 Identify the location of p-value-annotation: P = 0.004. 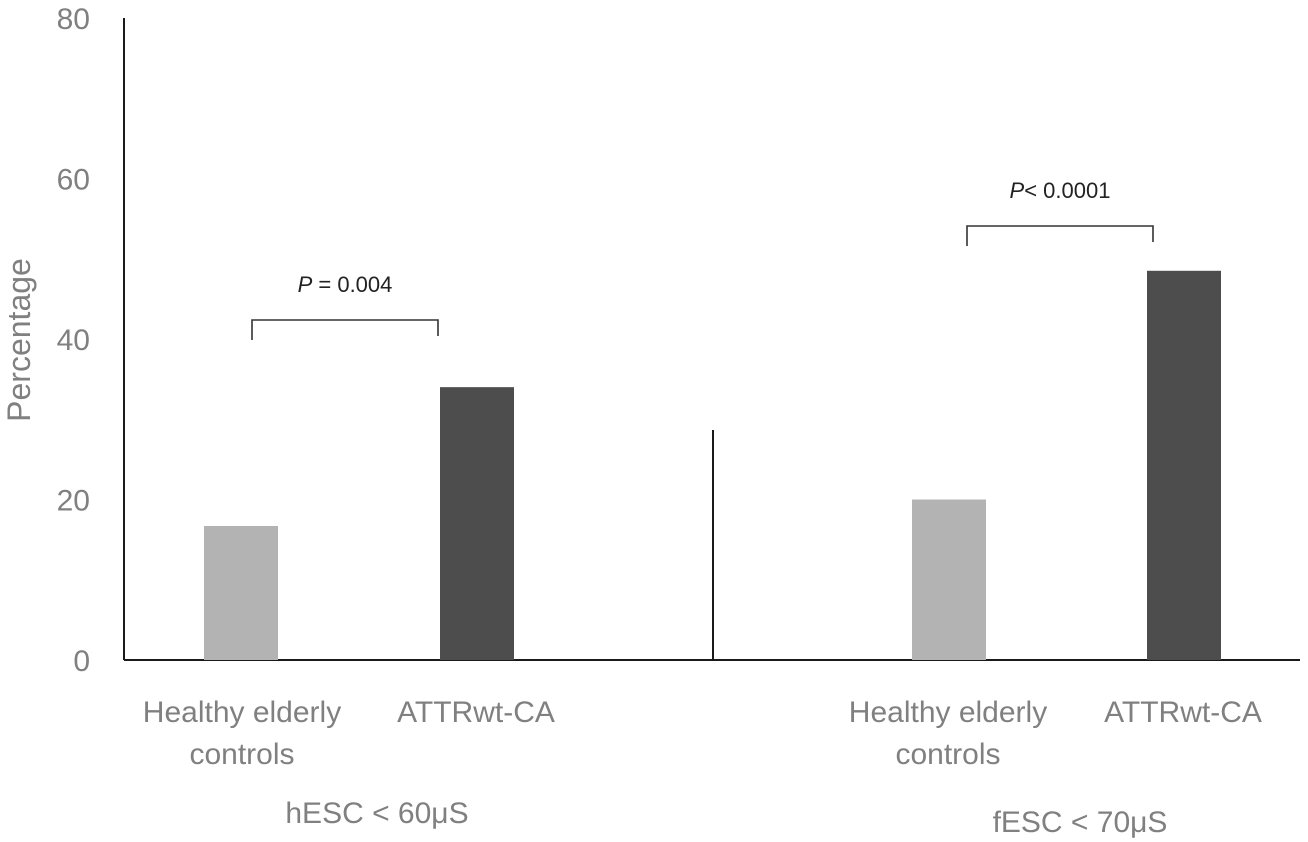
(345, 284).